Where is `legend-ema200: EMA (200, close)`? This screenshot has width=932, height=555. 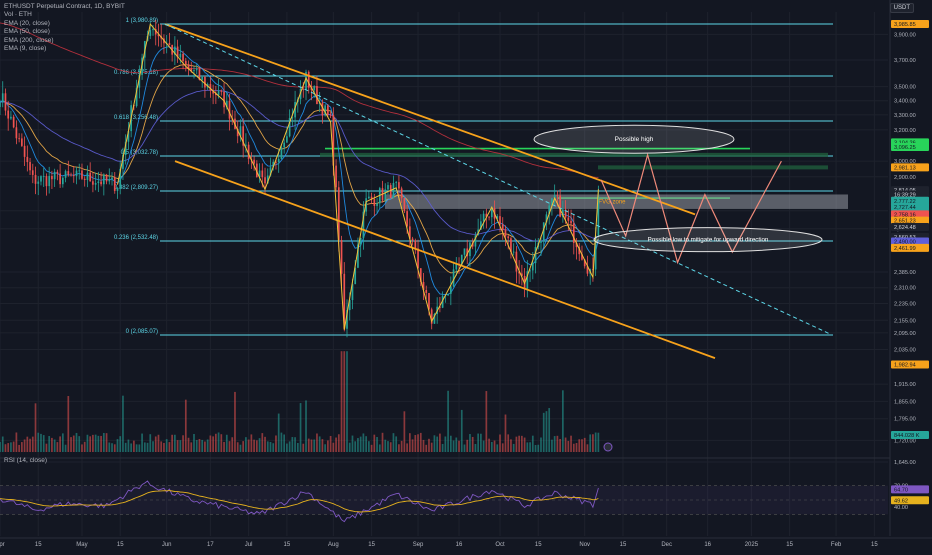
legend-ema200: EMA (200, close) is located at coordinates (29, 40).